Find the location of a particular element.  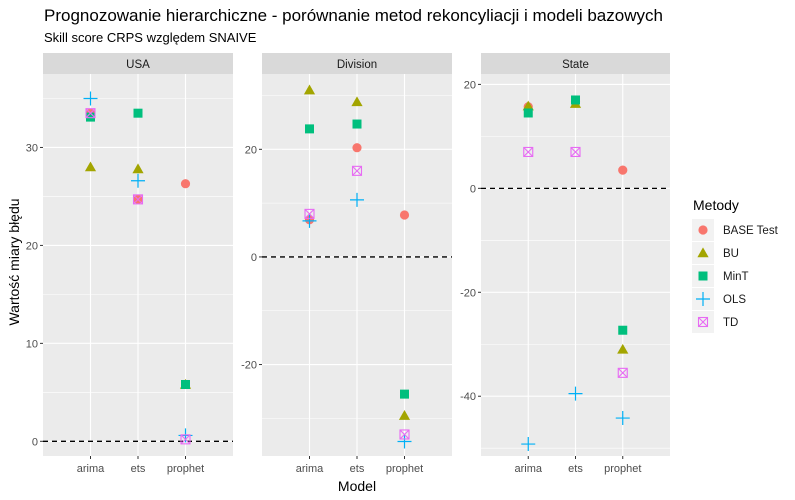

legend-label: BASE Test is located at coordinates (751, 231).